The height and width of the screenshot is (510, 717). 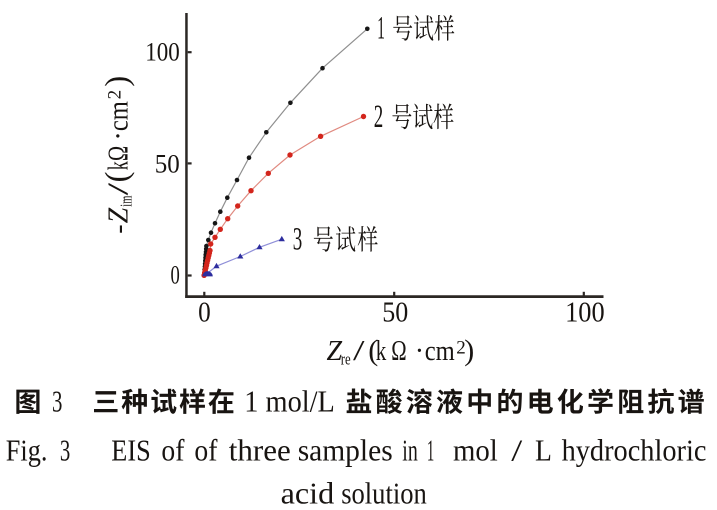 I want to click on svg-text: L, so click(x=543, y=450).